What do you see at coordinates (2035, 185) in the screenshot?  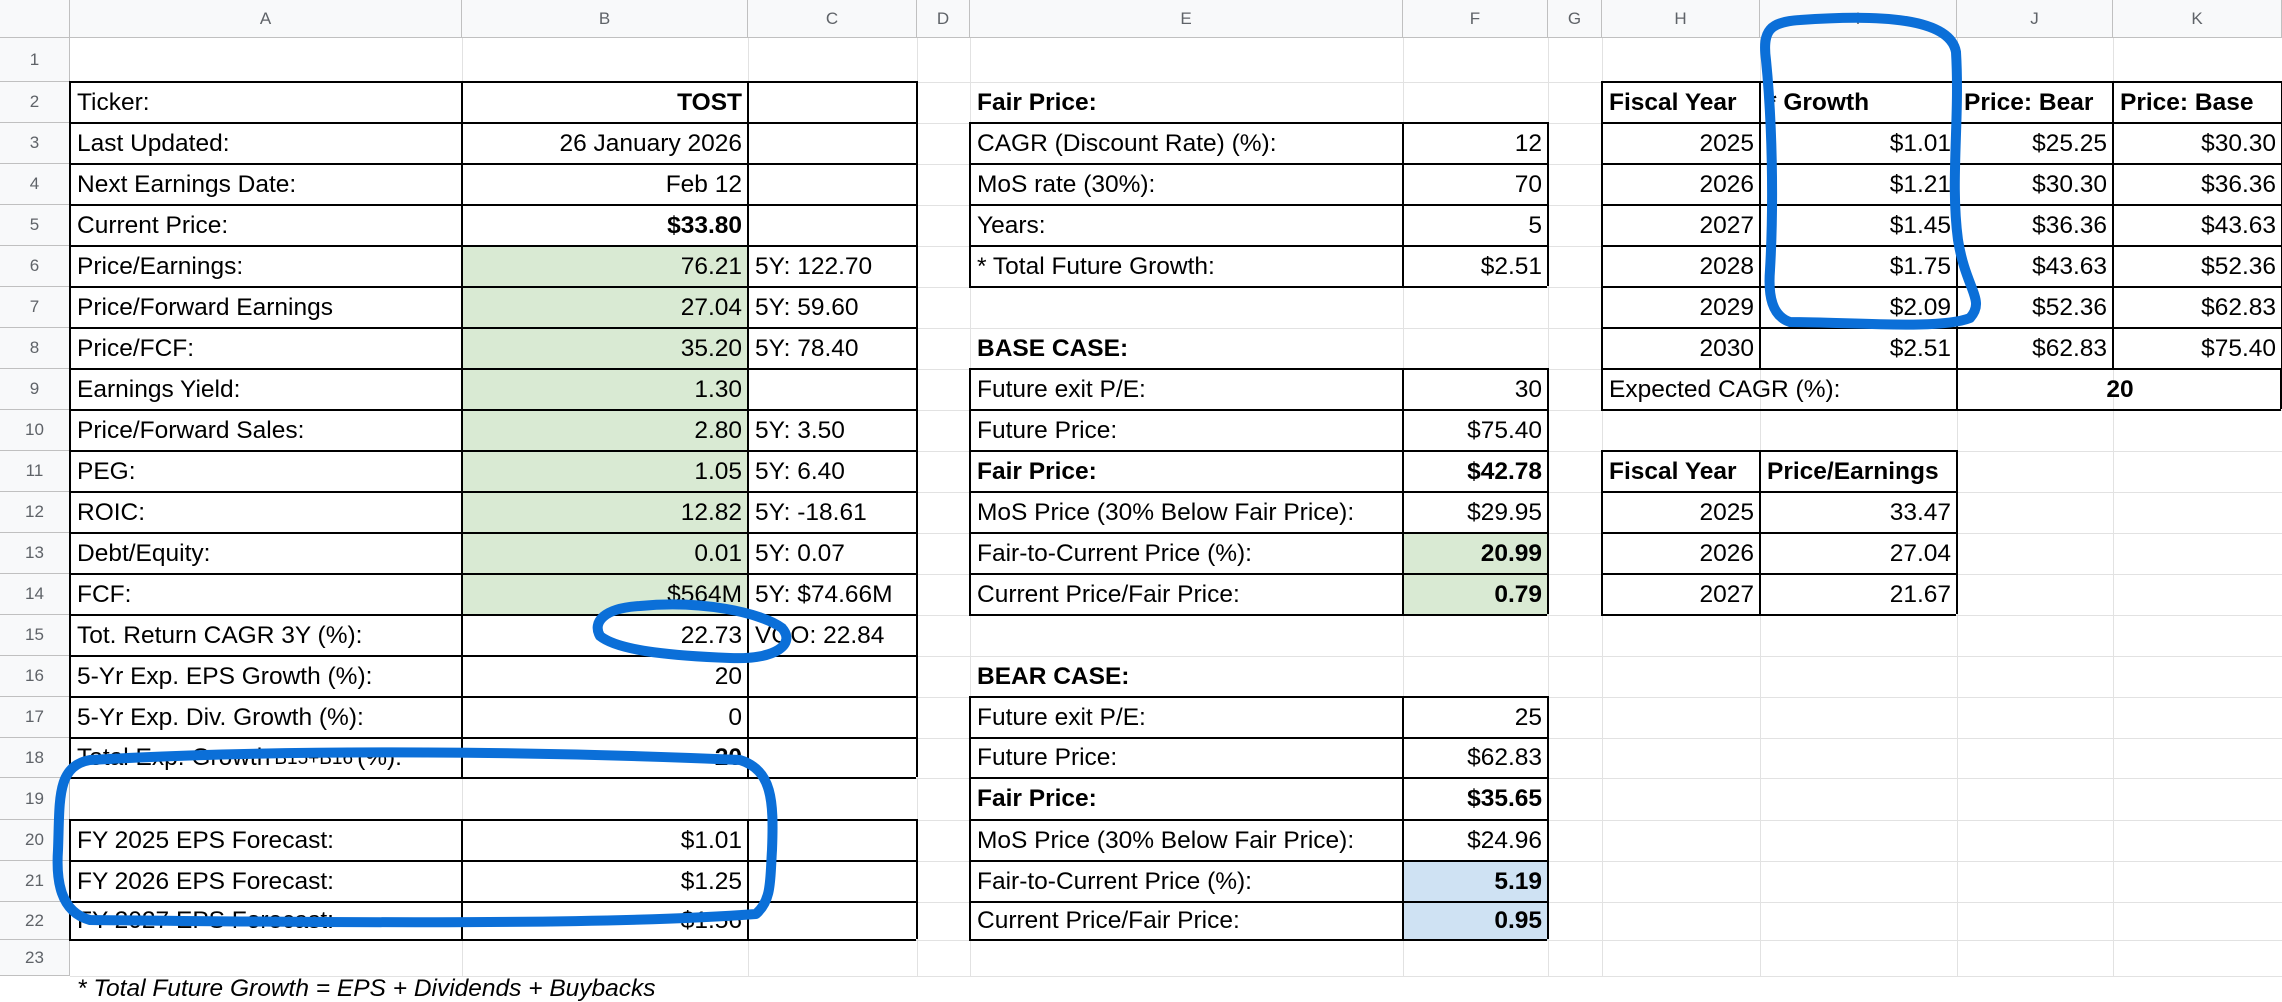 I see `cell-j3: $30.30` at bounding box center [2035, 185].